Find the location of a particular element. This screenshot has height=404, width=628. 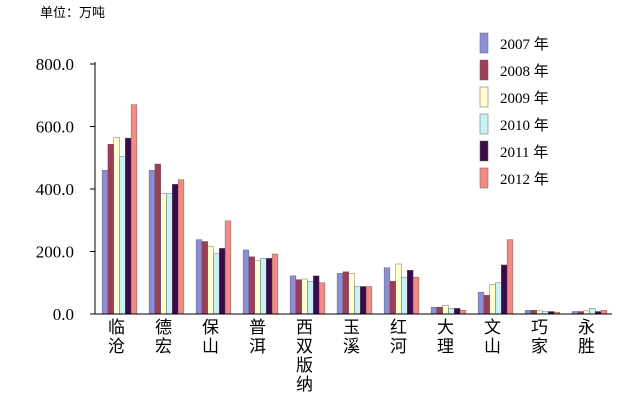

y-tick-label: 400.0 is located at coordinates (55, 189).